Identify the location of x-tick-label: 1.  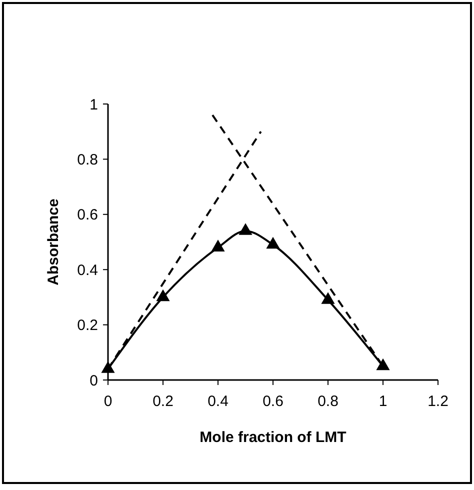
(383, 401).